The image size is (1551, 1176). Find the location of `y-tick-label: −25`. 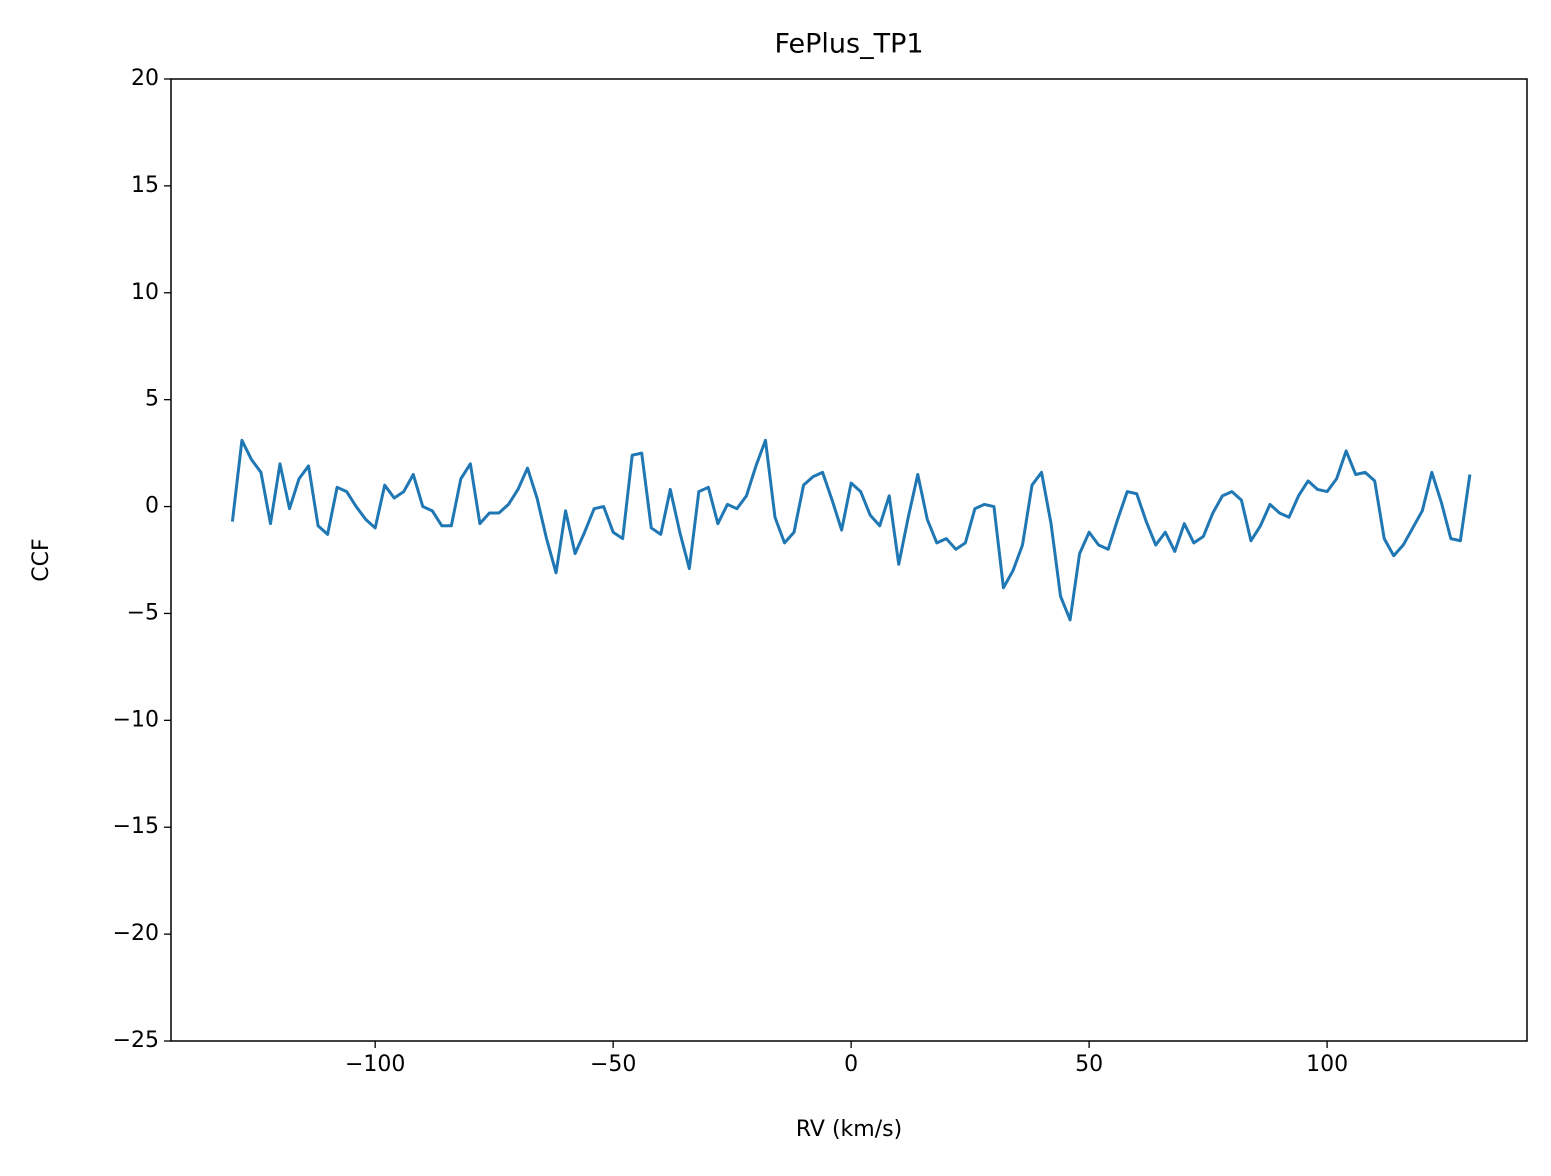

y-tick-label: −25 is located at coordinates (136, 1040).